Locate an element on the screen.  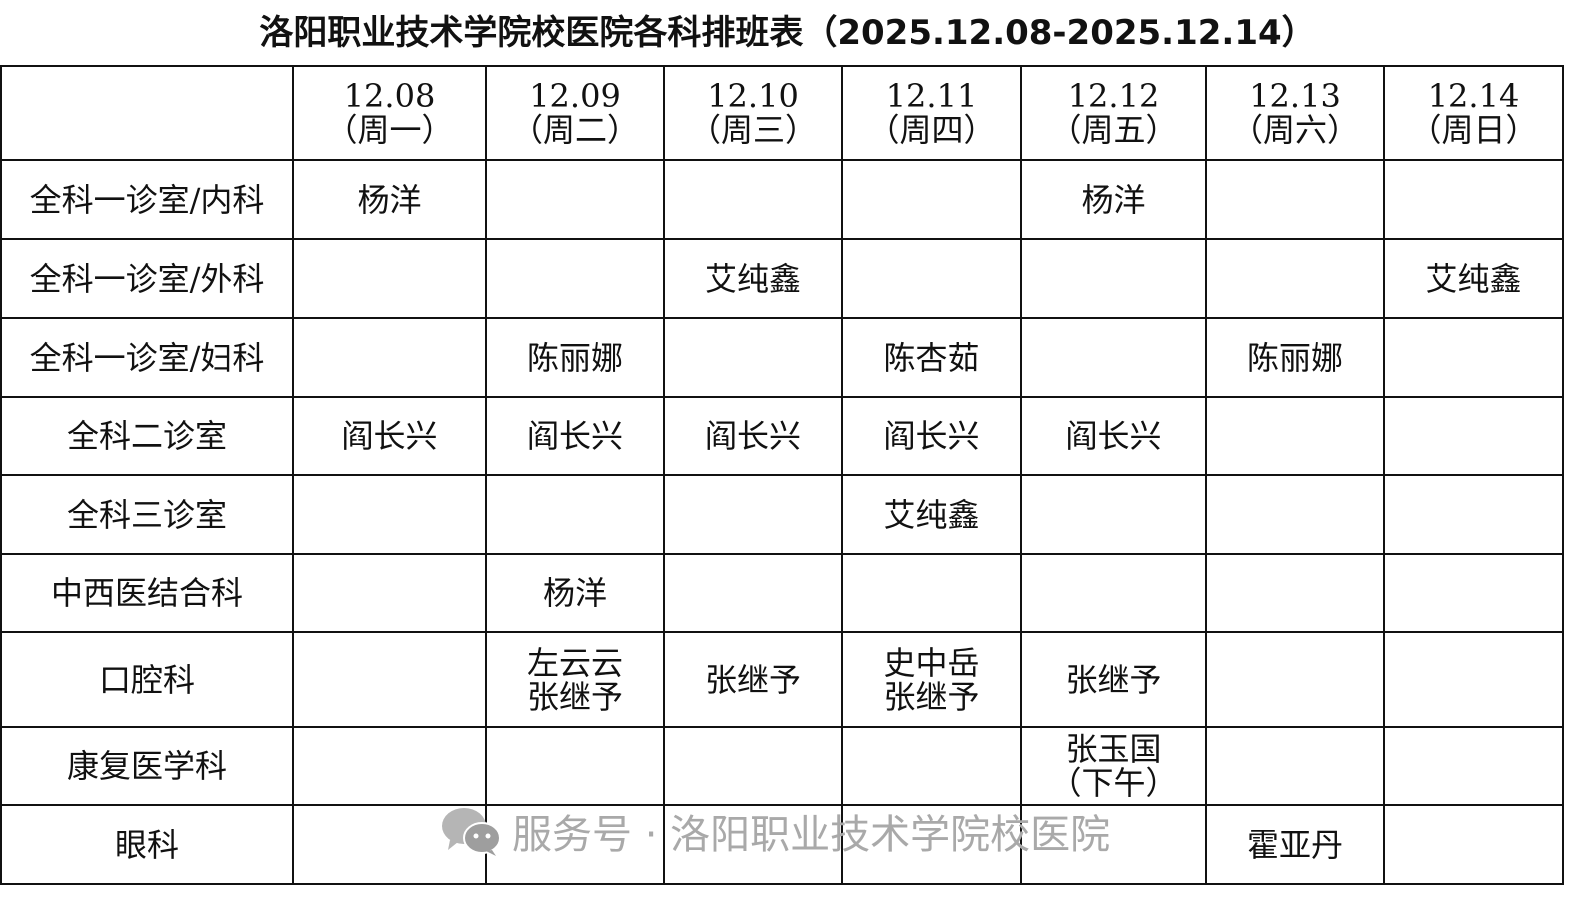
shift-cell: 陈丽娜 is located at coordinates (575, 357).